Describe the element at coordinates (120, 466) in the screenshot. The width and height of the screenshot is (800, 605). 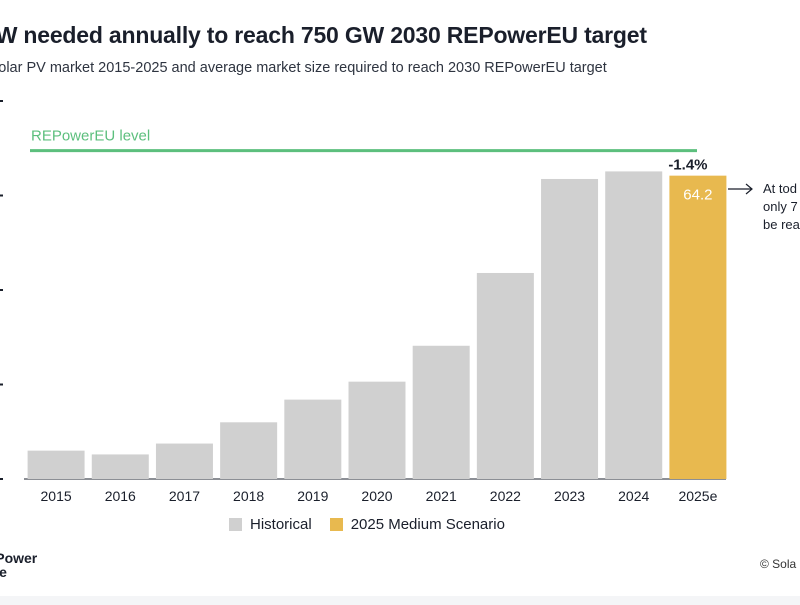
I see `bar-historical-2016` at that location.